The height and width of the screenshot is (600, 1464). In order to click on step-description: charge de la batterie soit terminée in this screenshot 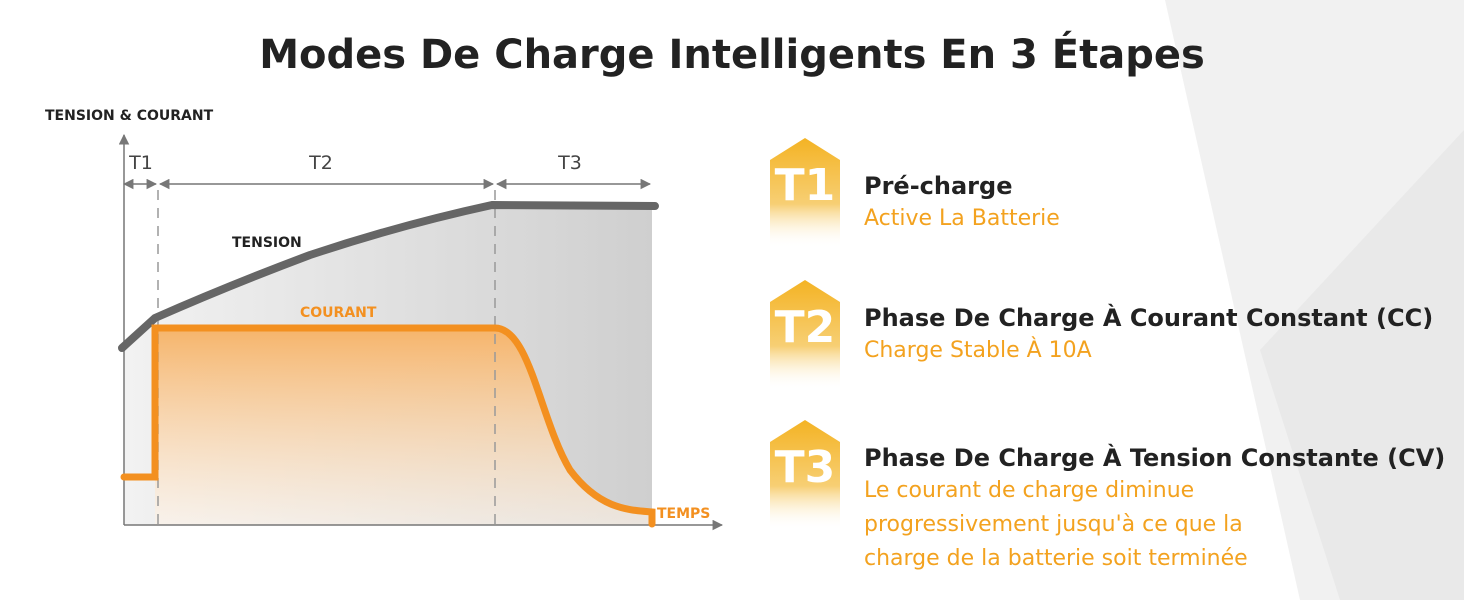, I will do `click(1056, 558)`.